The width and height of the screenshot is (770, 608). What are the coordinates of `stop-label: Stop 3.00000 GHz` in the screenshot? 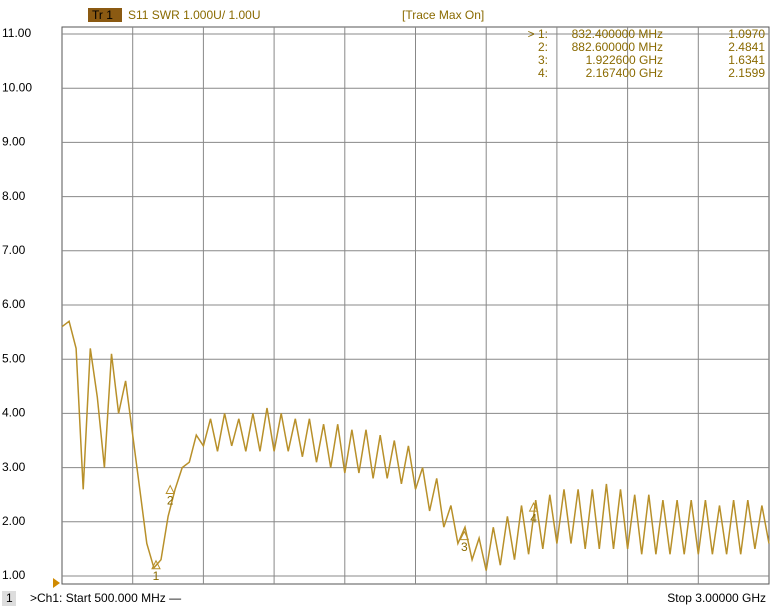 It's located at (716, 598).